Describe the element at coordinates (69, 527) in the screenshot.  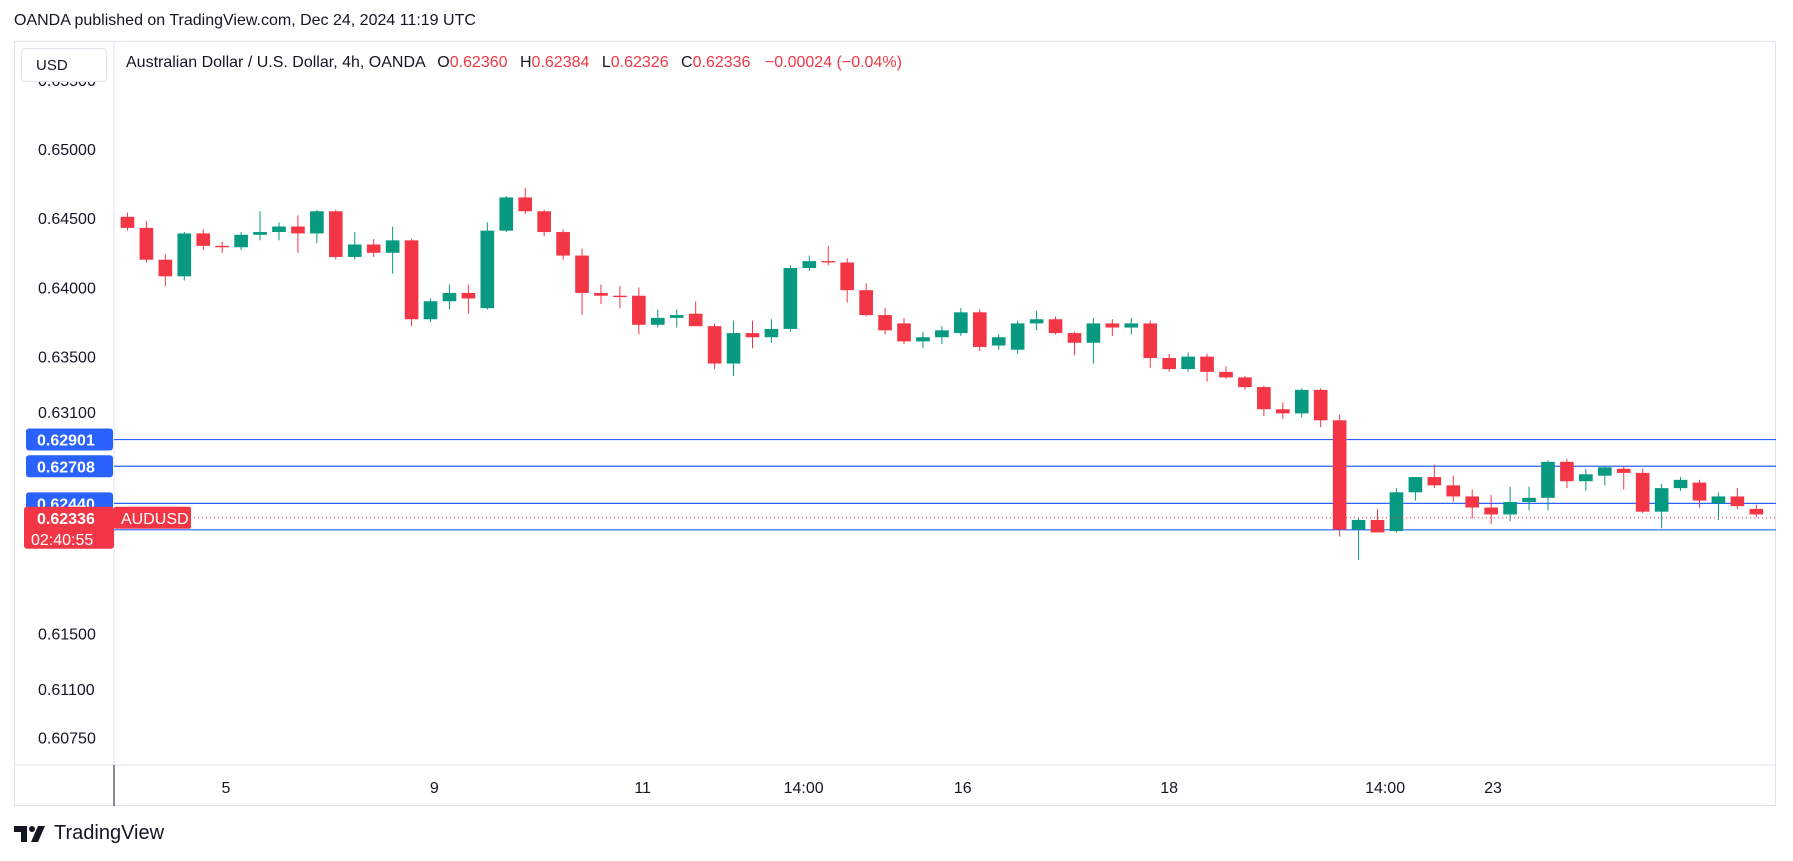
I see `last-price-tag` at that location.